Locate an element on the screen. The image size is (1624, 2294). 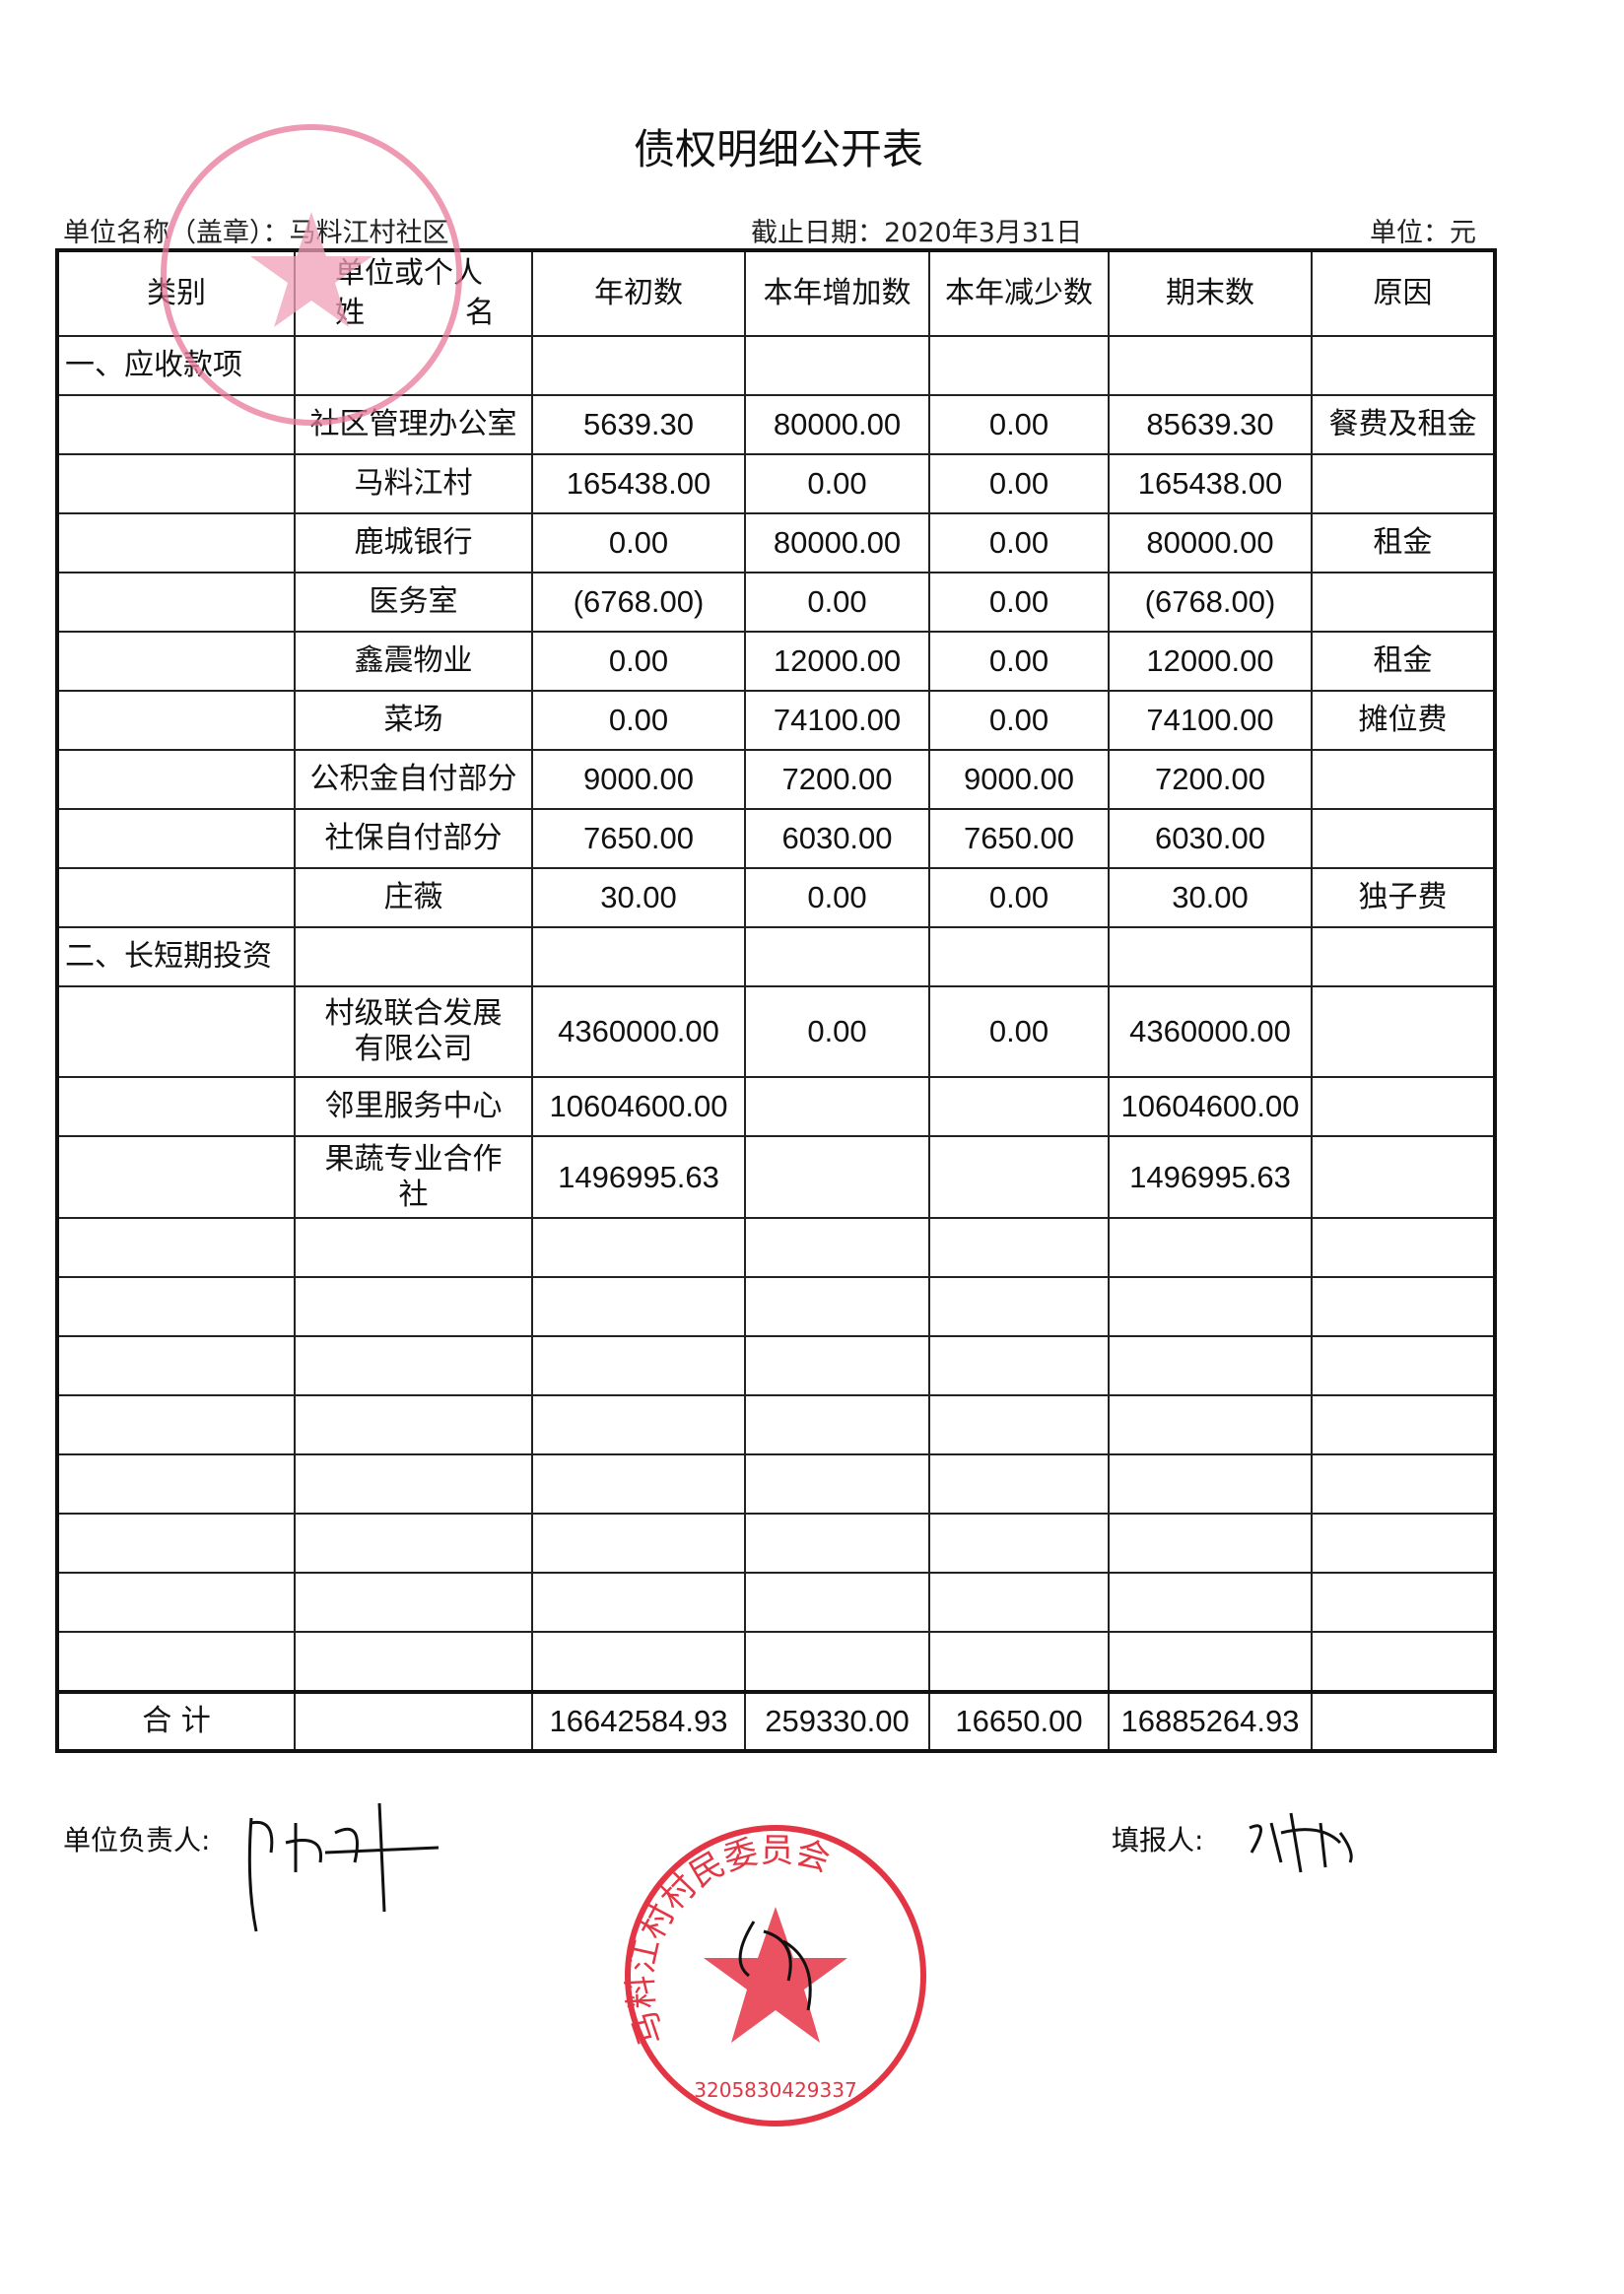
header-increase: 本年增加数 is located at coordinates (837, 293).